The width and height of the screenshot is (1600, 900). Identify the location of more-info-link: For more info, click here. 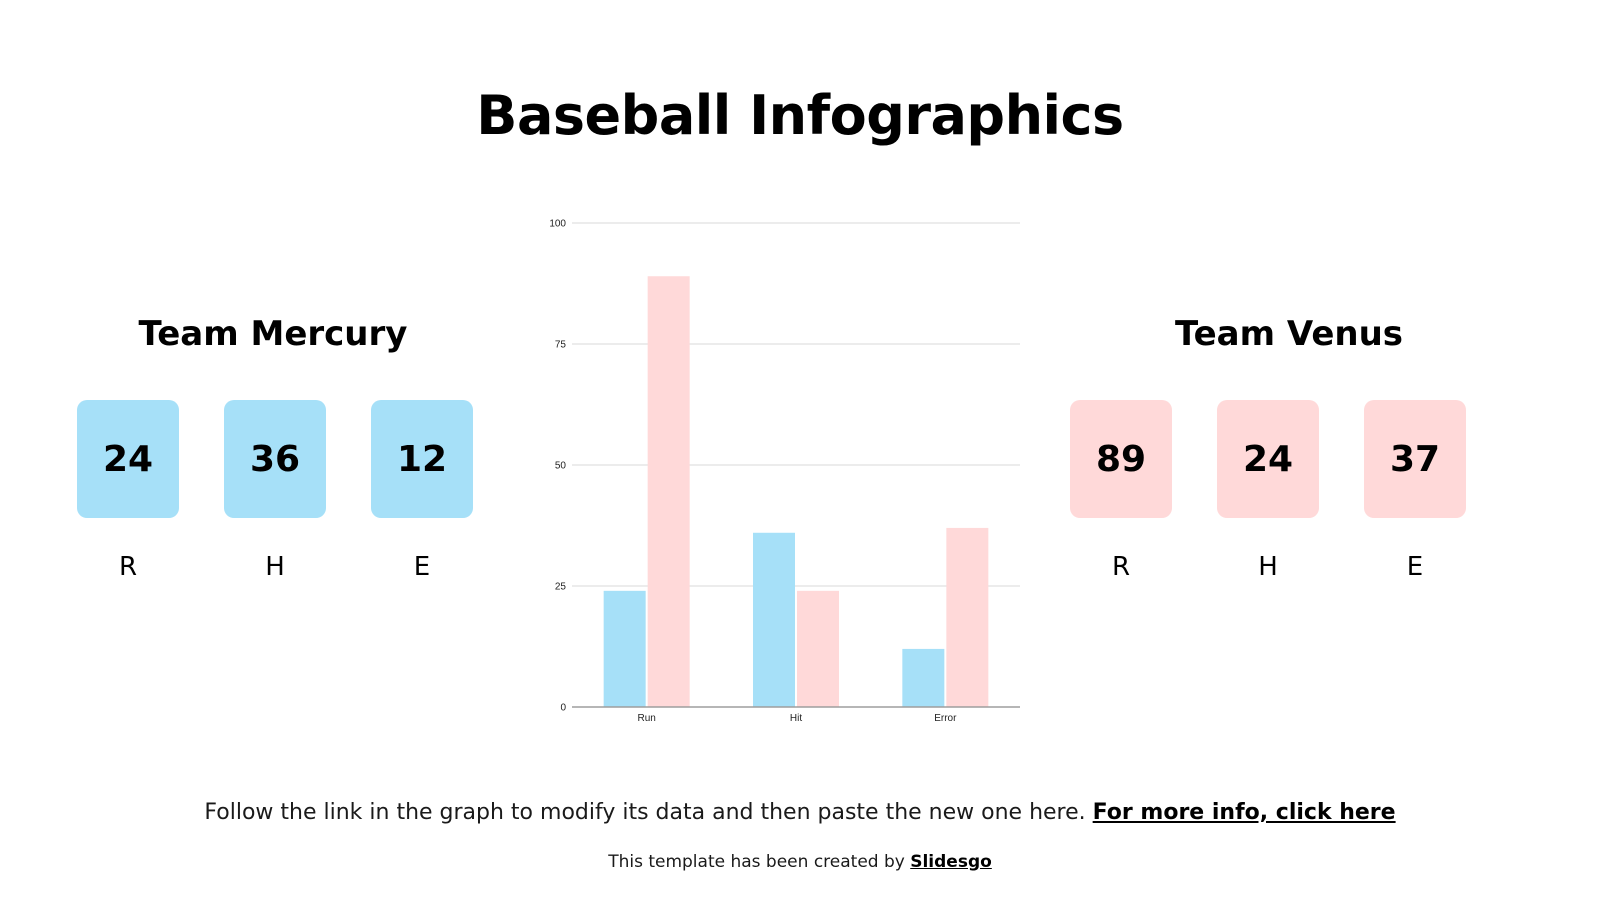
(1244, 812).